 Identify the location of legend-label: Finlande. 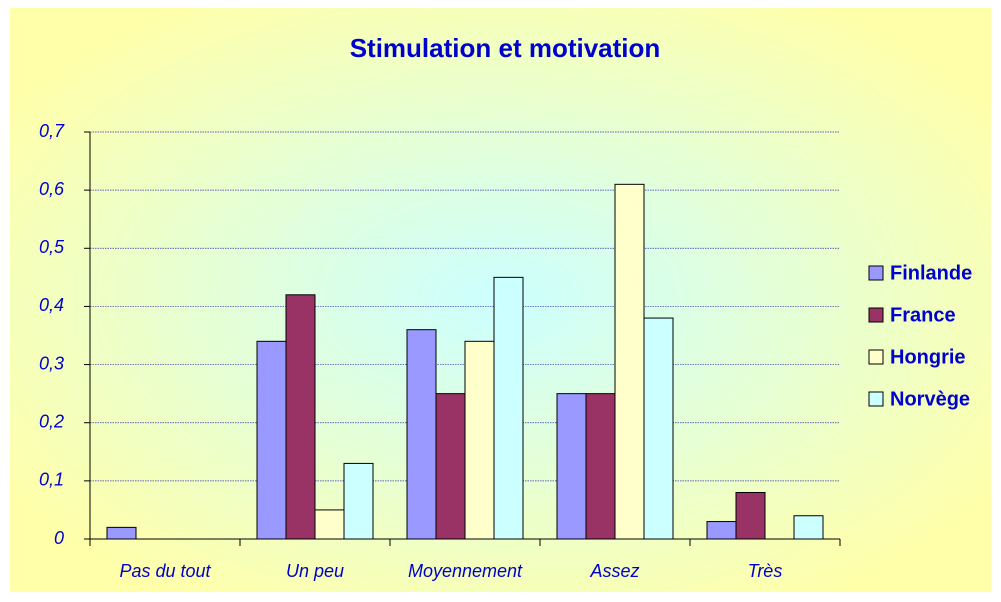
(931, 273).